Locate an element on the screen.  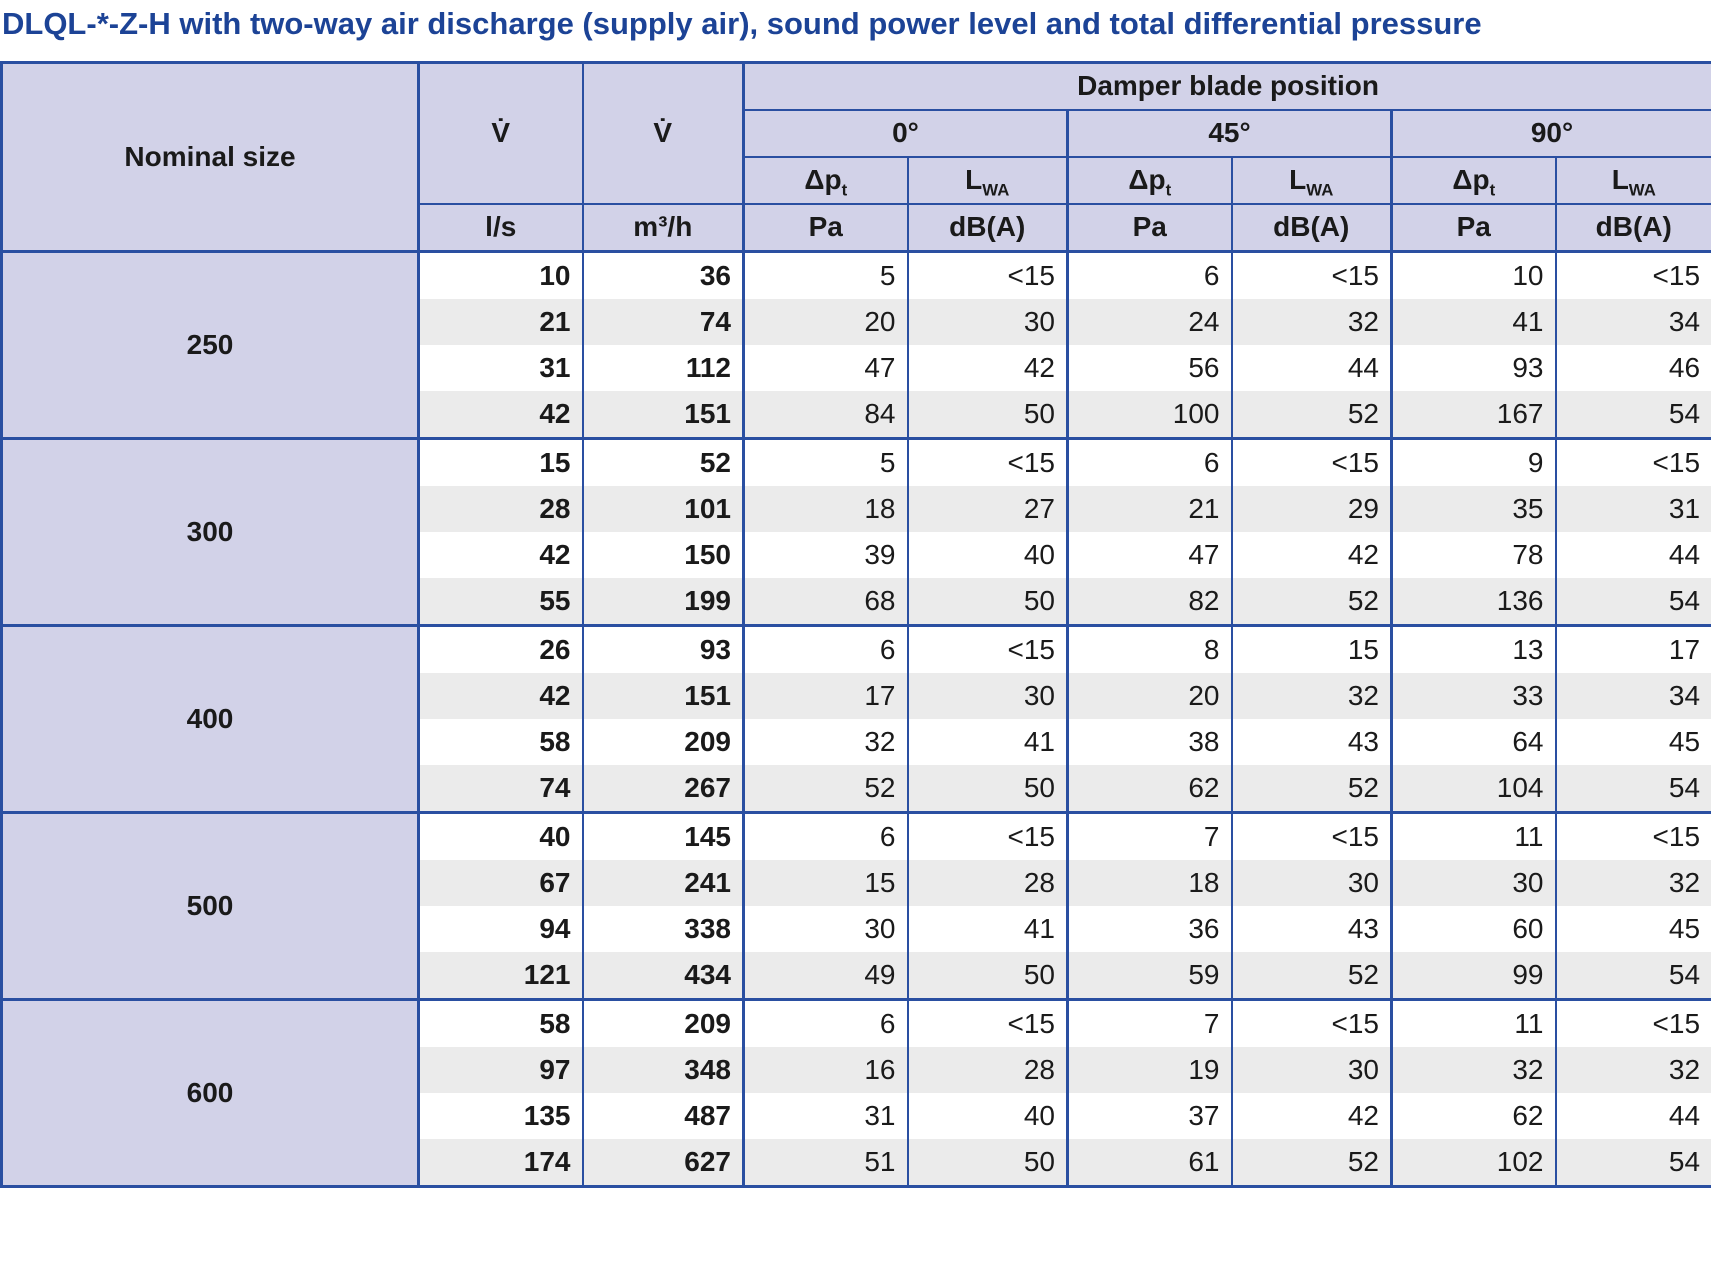
nominal-size-cell: 500 is located at coordinates (210, 905).